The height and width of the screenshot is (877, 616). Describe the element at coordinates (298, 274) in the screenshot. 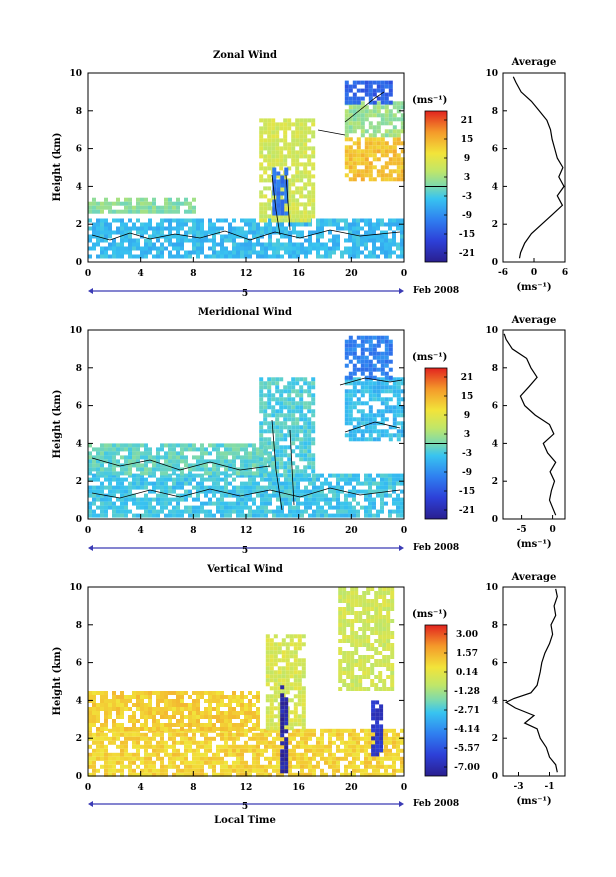

I see `zonal-wind-xtick-label: 16` at that location.